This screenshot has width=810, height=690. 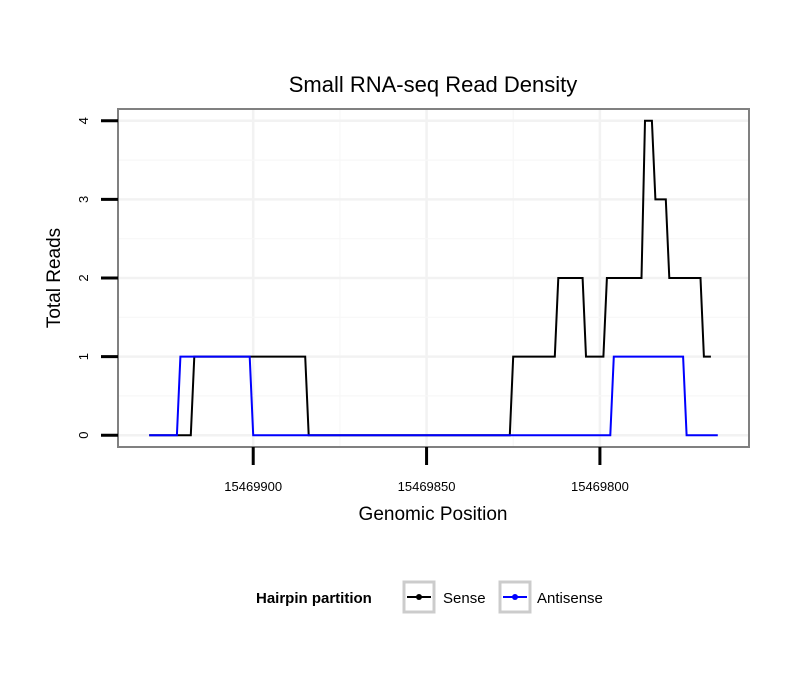 I want to click on legend: Hairpin partition Sense Antisense, so click(x=429, y=597).